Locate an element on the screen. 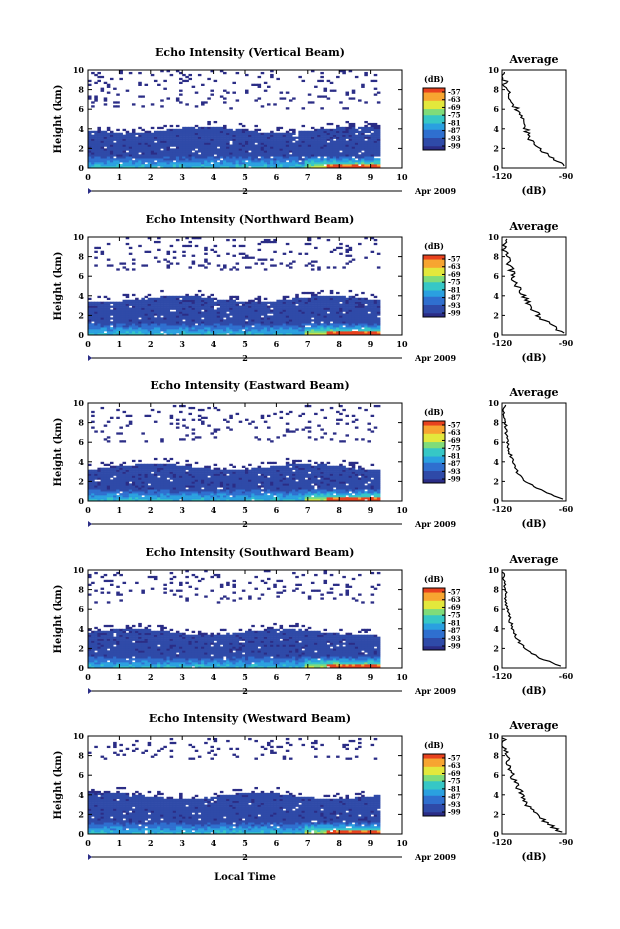 This screenshot has width=620, height=929. colorbar-frame is located at coordinates (434, 286).